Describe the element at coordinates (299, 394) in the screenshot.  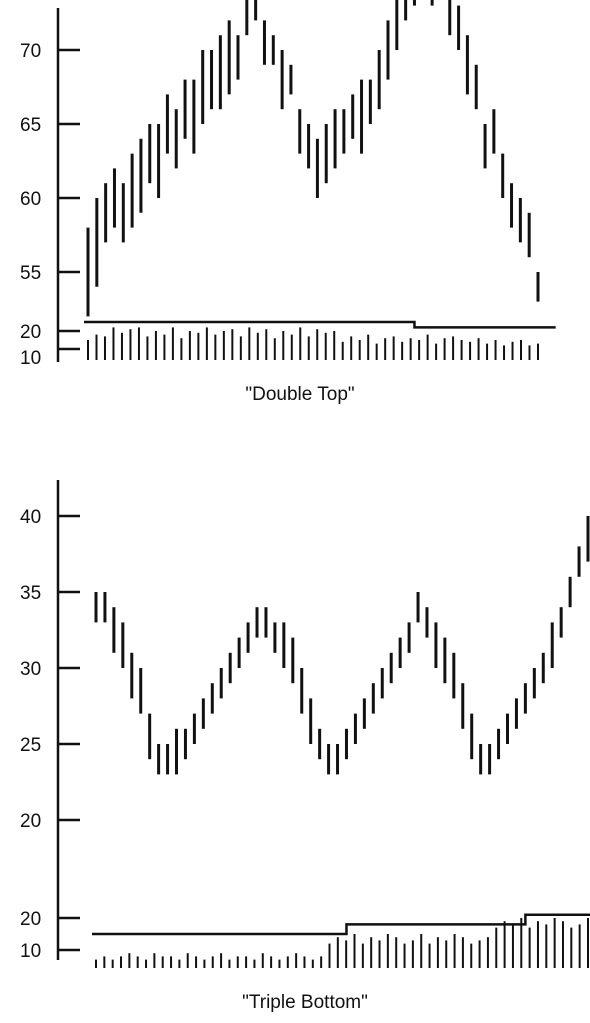
I see `double-top-caption: "Double Top"` at that location.